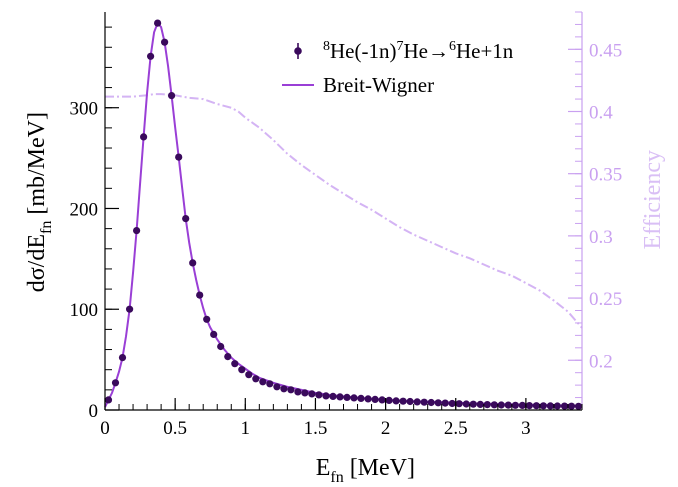 This screenshot has height=487, width=678. I want to click on y2-axis-title: Efficiency, so click(653, 200).